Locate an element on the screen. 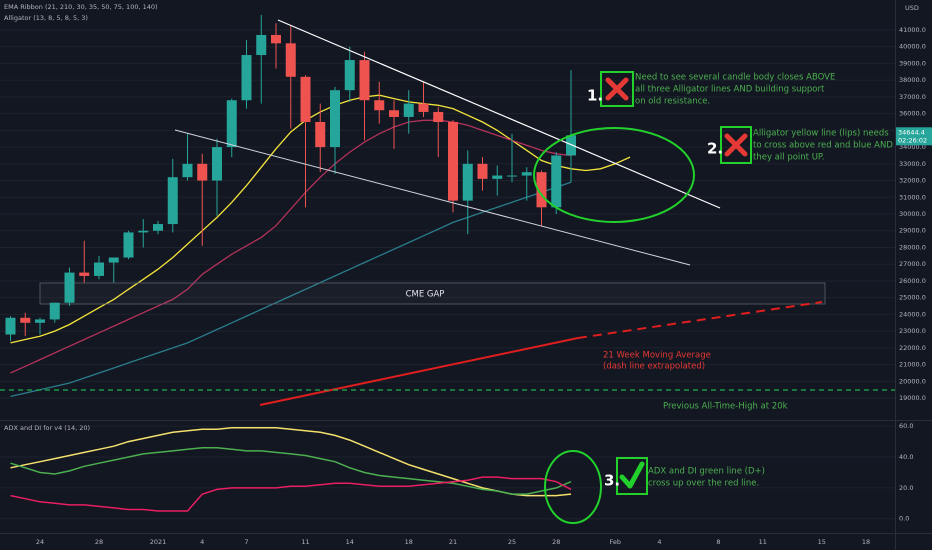  ath-label: Previous All-Time-High at 20k is located at coordinates (725, 407).